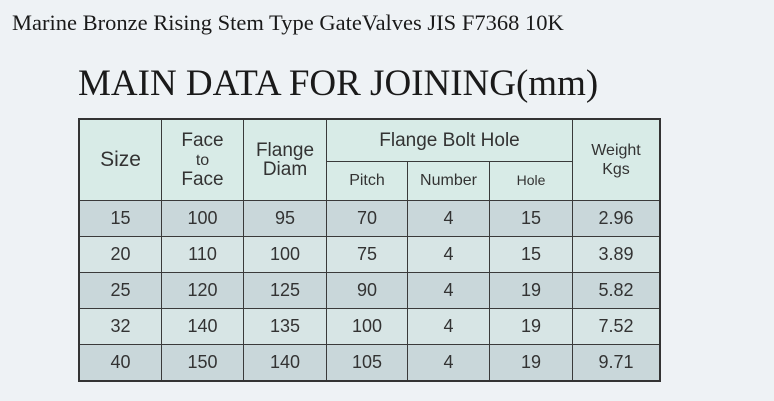 This screenshot has width=774, height=401. Describe the element at coordinates (616, 362) in the screenshot. I see `table-cell: 9.71` at that location.